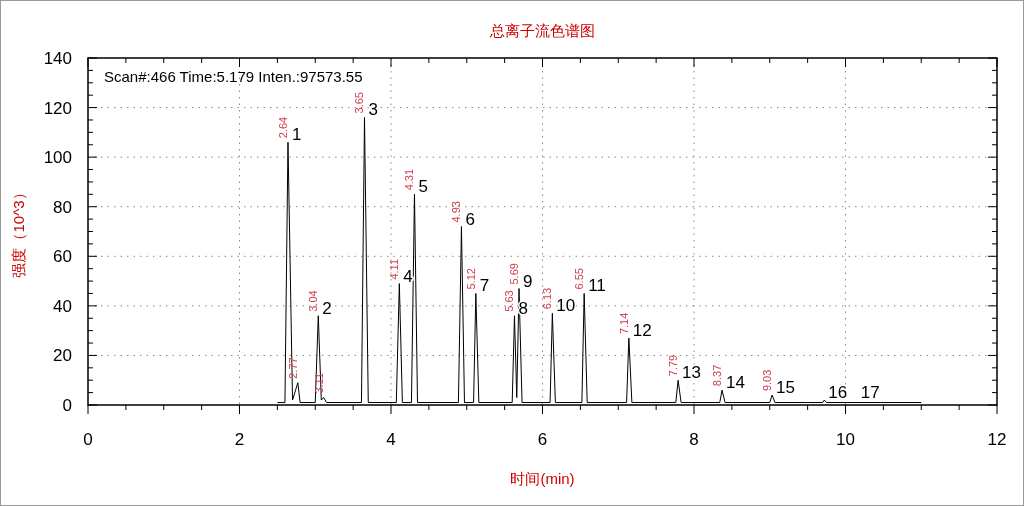  What do you see at coordinates (642, 331) in the screenshot?
I see `annotation: 12` at bounding box center [642, 331].